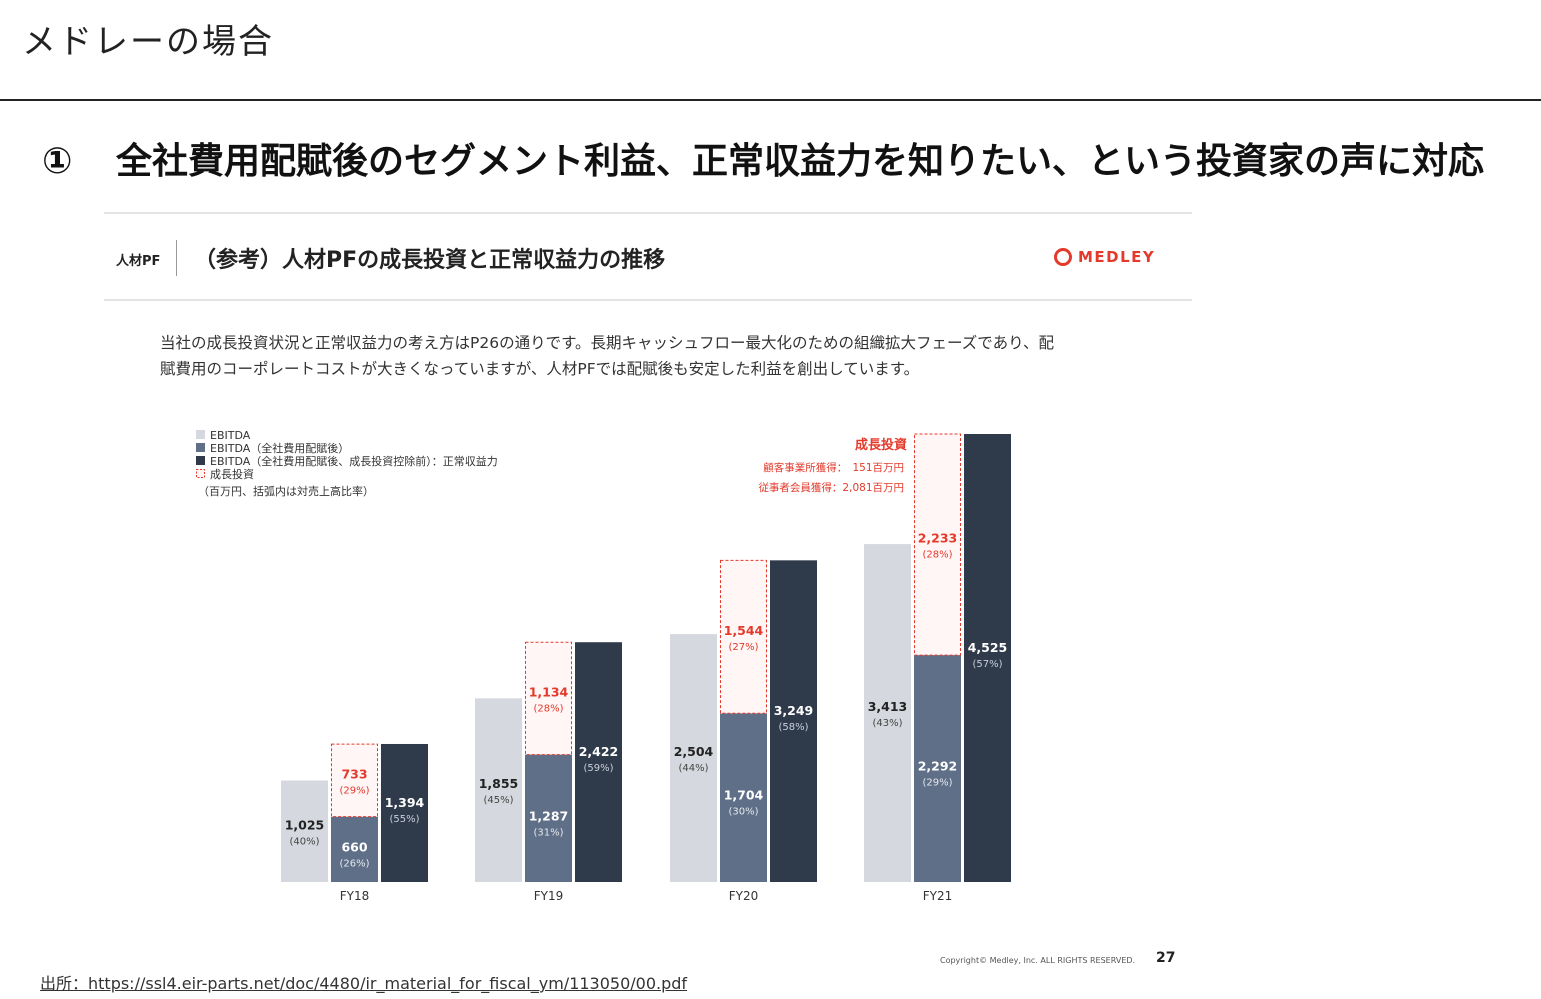  Describe the element at coordinates (938, 538) in the screenshot. I see `label-invest-fy21-value: 2,233` at that location.